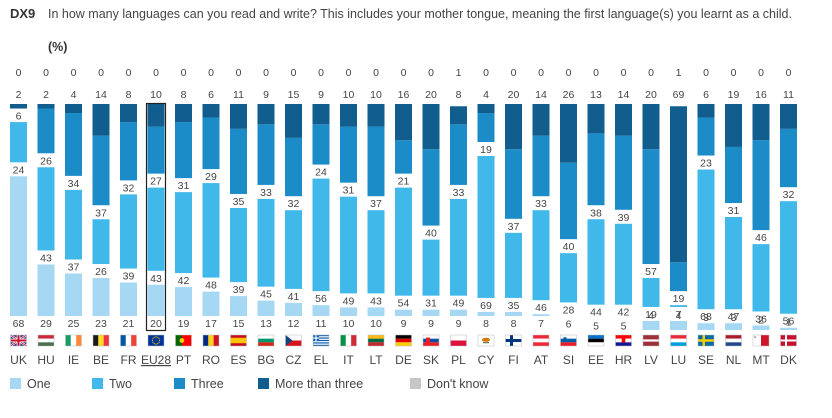  What do you see at coordinates (486, 95) in the screenshot?
I see `value-label-more-than-three-cy: 4` at bounding box center [486, 95].